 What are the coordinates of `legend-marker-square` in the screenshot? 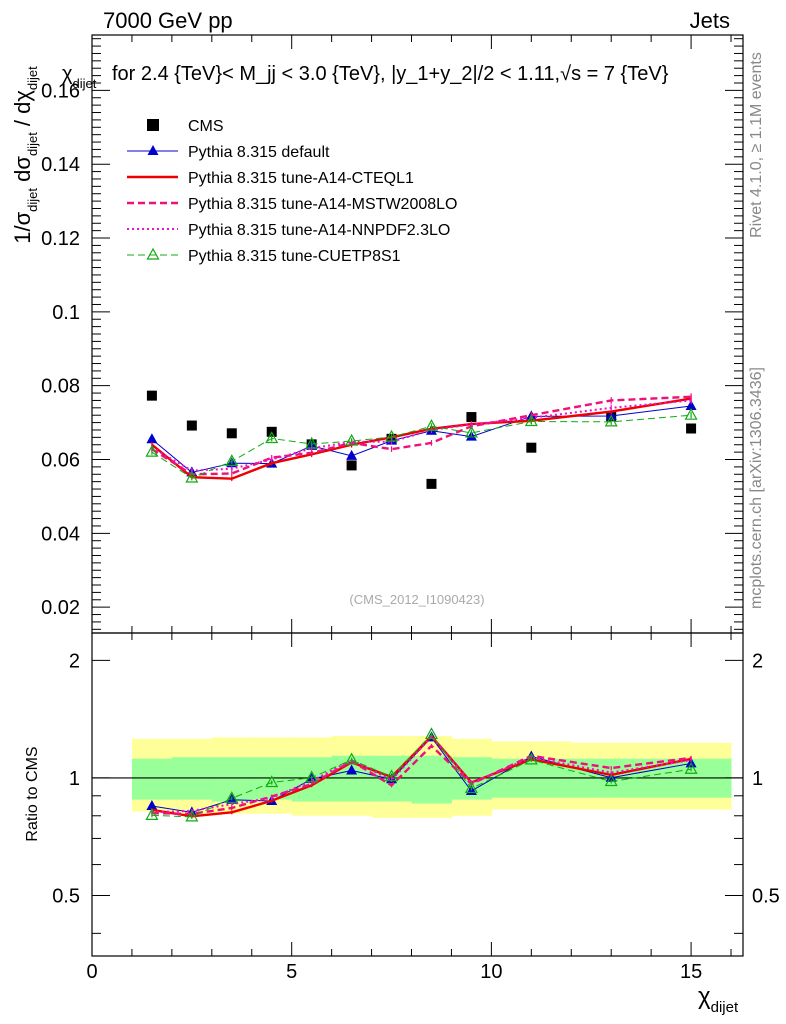 It's located at (153, 125).